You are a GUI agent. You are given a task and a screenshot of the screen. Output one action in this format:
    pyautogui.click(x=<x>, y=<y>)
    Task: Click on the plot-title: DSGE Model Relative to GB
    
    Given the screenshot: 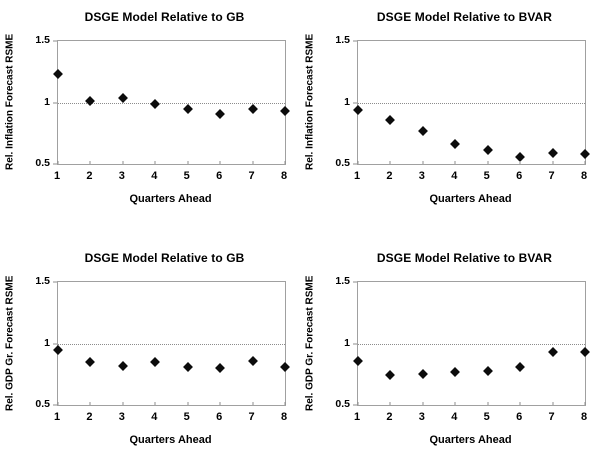 What is the action you would take?
    pyautogui.click(x=164, y=17)
    